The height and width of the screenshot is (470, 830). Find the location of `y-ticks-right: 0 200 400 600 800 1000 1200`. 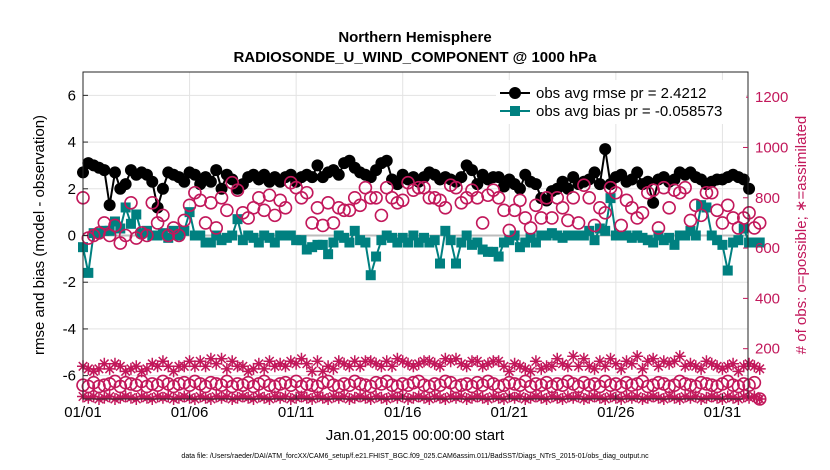

y-ticks-right: 0 200 400 600 800 1000 1200 is located at coordinates (765, 248).